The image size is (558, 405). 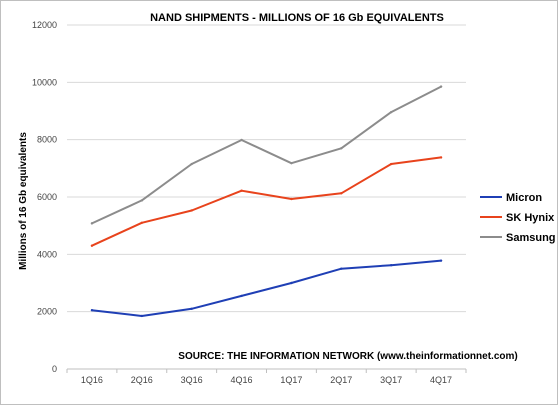 What do you see at coordinates (54, 369) in the screenshot?
I see `y-tick-label: 0` at bounding box center [54, 369].